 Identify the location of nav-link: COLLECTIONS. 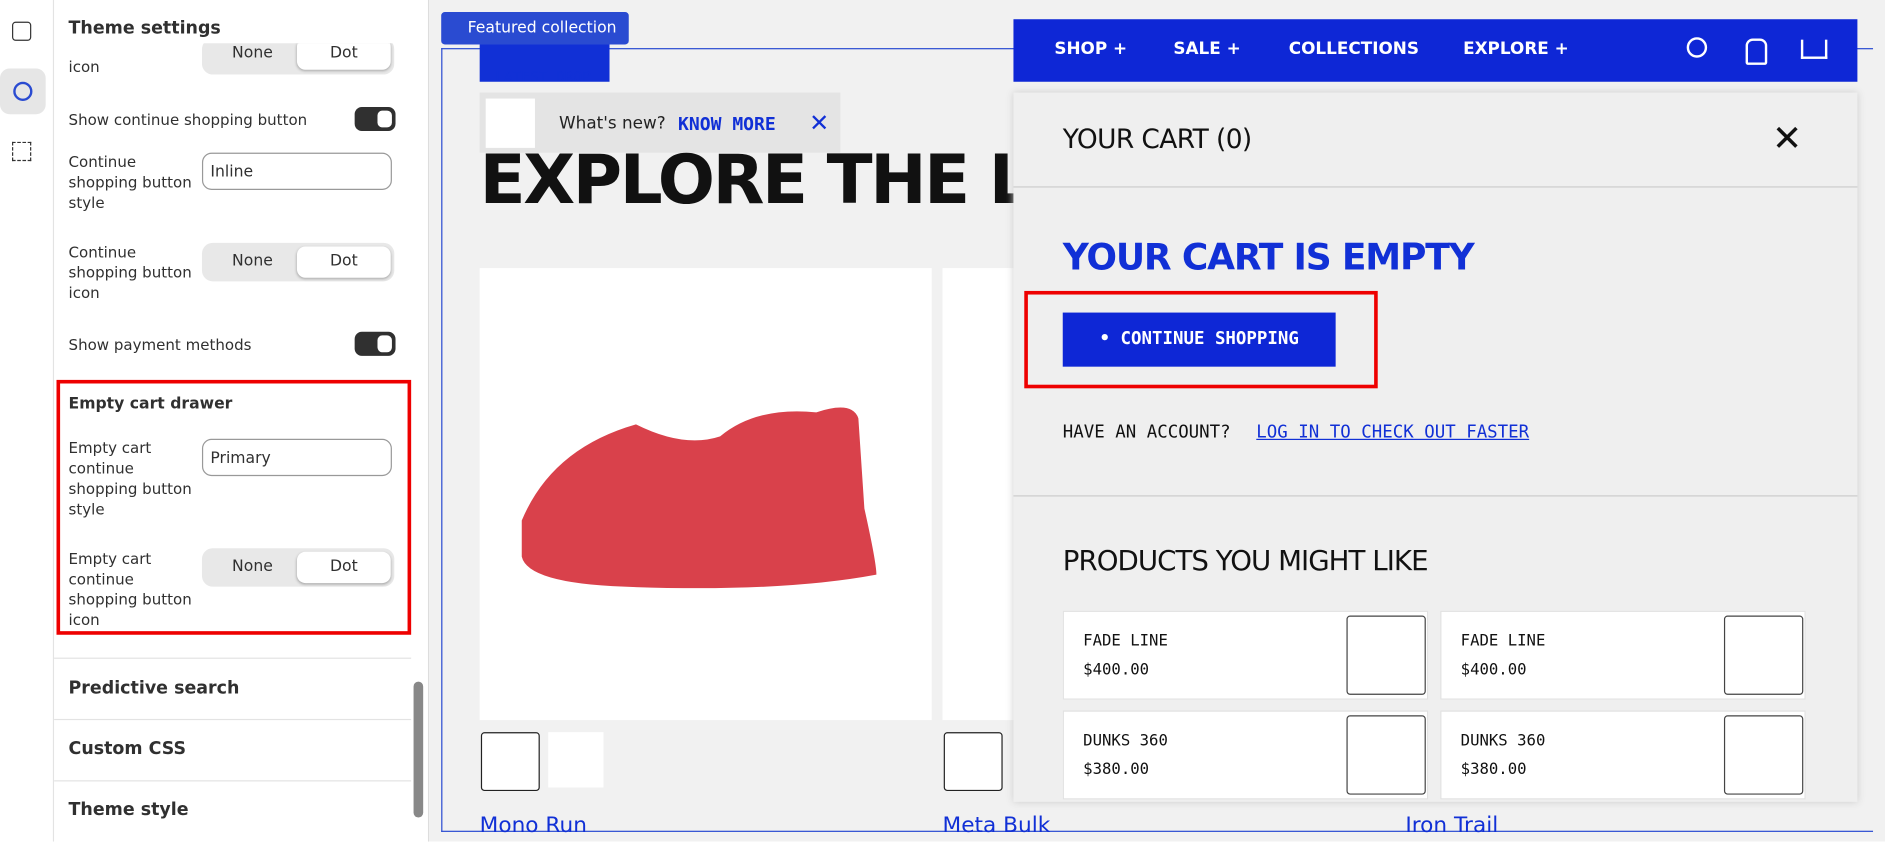
(1353, 49).